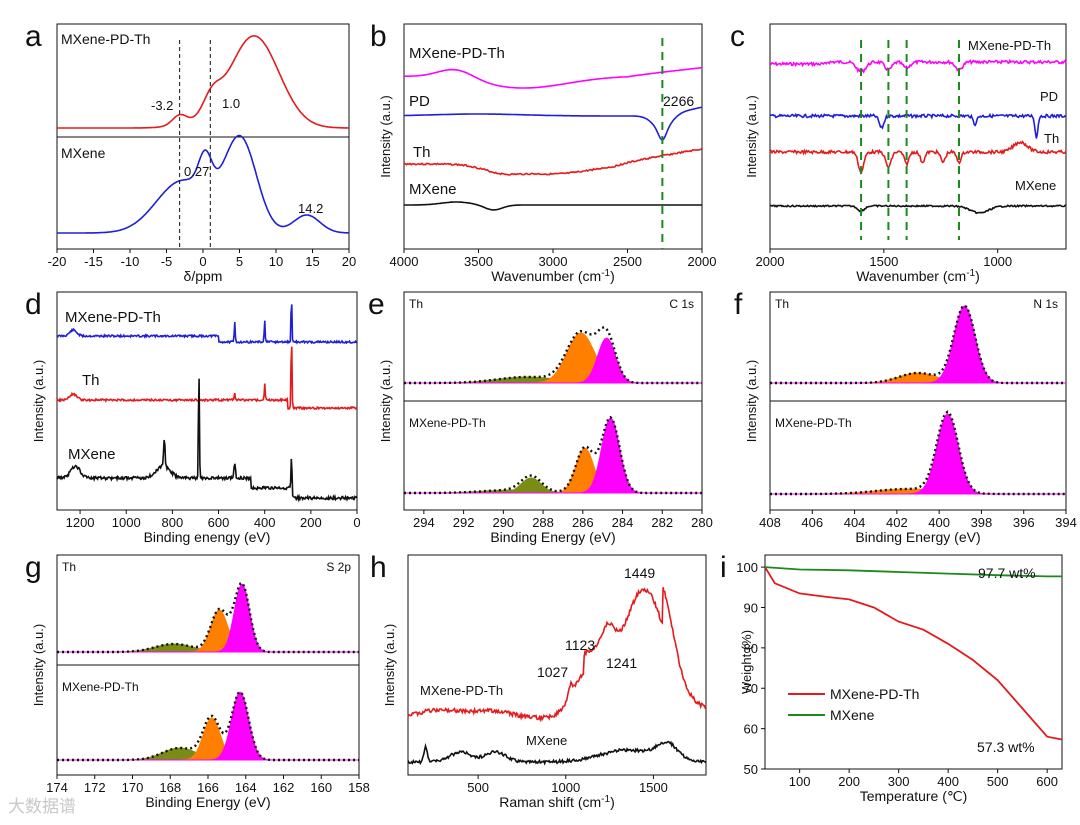 Image resolution: width=1080 pixels, height=825 pixels. Describe the element at coordinates (310, 208) in the screenshot. I see `peak-label: 14.2` at that location.